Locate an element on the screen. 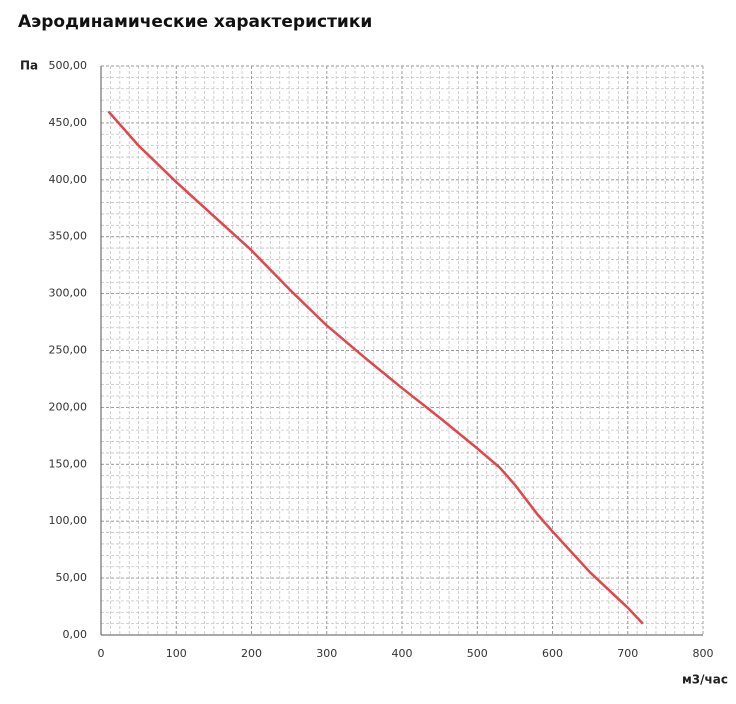 The height and width of the screenshot is (704, 736). x-axis-label: м3/час is located at coordinates (705, 680).